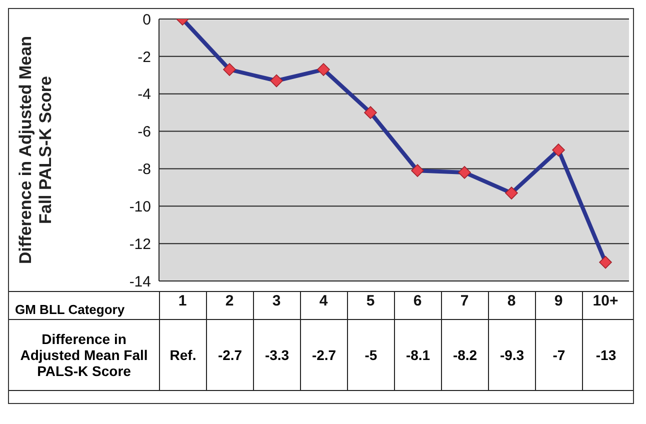  I want to click on y-tick-label: -10, so click(140, 207).